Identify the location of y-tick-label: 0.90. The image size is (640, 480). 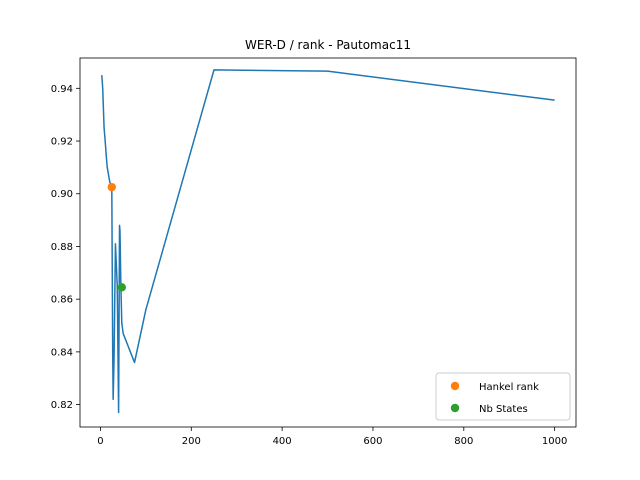
(62, 194).